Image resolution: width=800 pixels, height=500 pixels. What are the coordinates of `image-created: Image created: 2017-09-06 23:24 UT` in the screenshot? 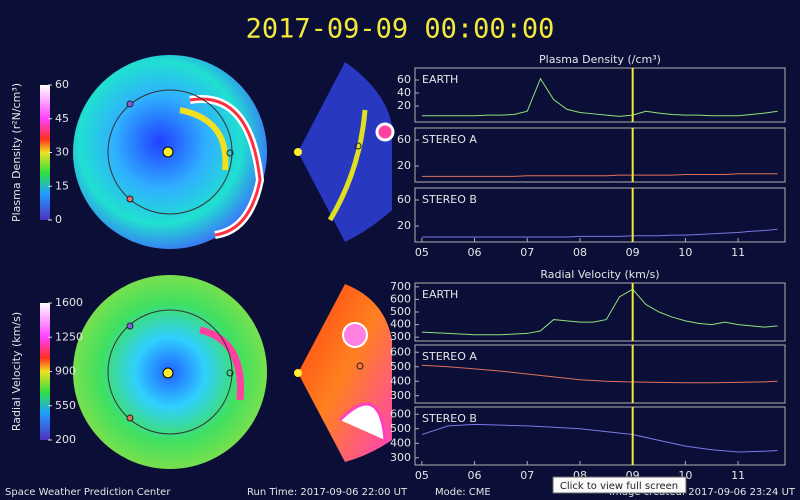 It's located at (702, 492).